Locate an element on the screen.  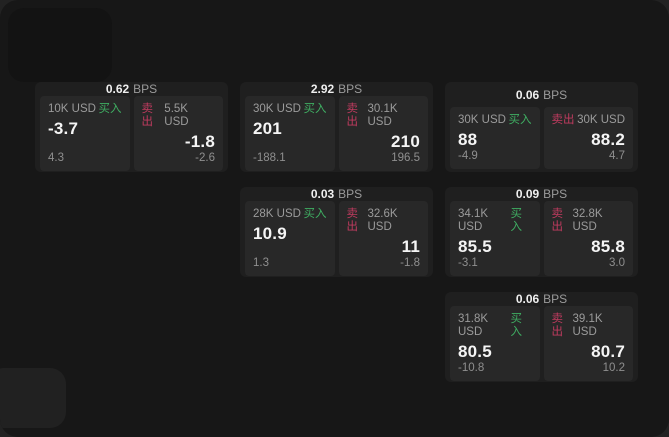
buy-delta: 4.3 is located at coordinates (56, 158).